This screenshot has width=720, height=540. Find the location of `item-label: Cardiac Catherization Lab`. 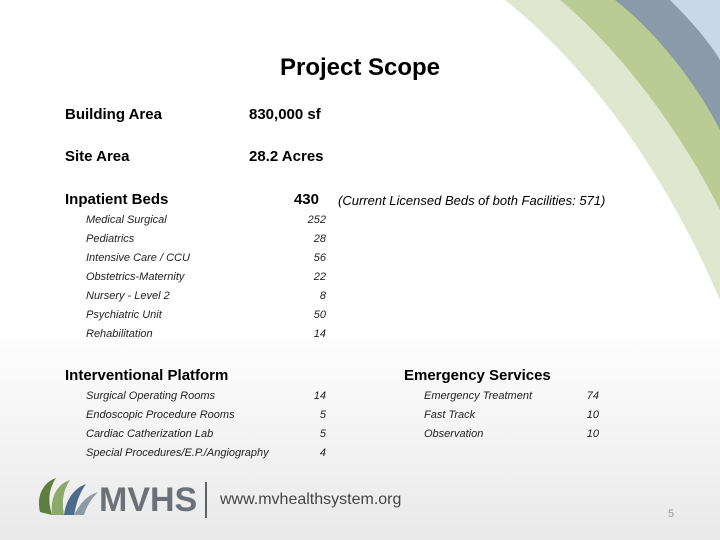

item-label: Cardiac Catherization Lab is located at coordinates (150, 434).